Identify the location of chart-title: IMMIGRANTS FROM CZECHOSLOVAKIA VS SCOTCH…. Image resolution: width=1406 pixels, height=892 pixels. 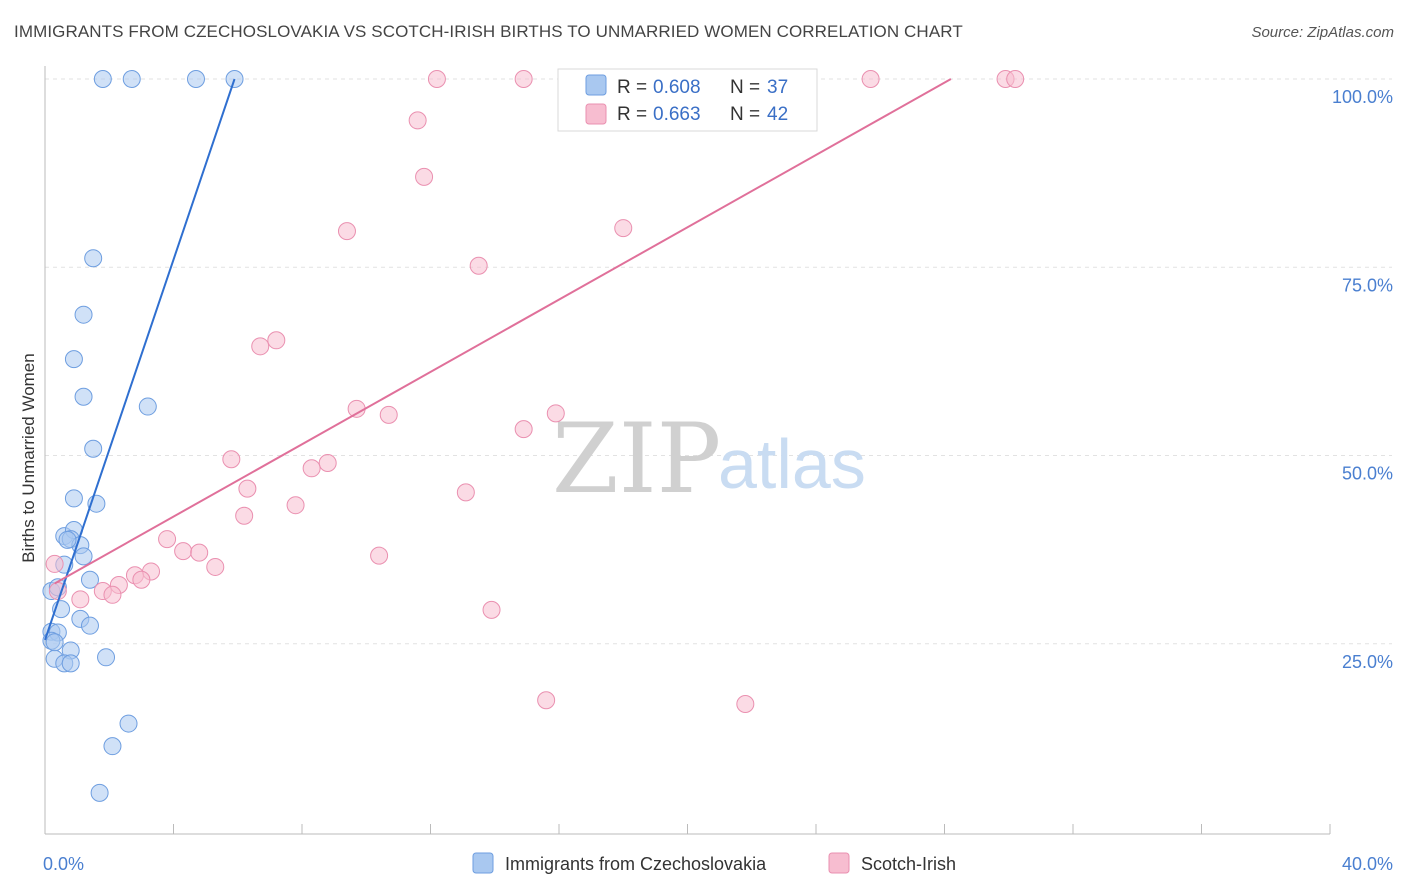
(488, 31).